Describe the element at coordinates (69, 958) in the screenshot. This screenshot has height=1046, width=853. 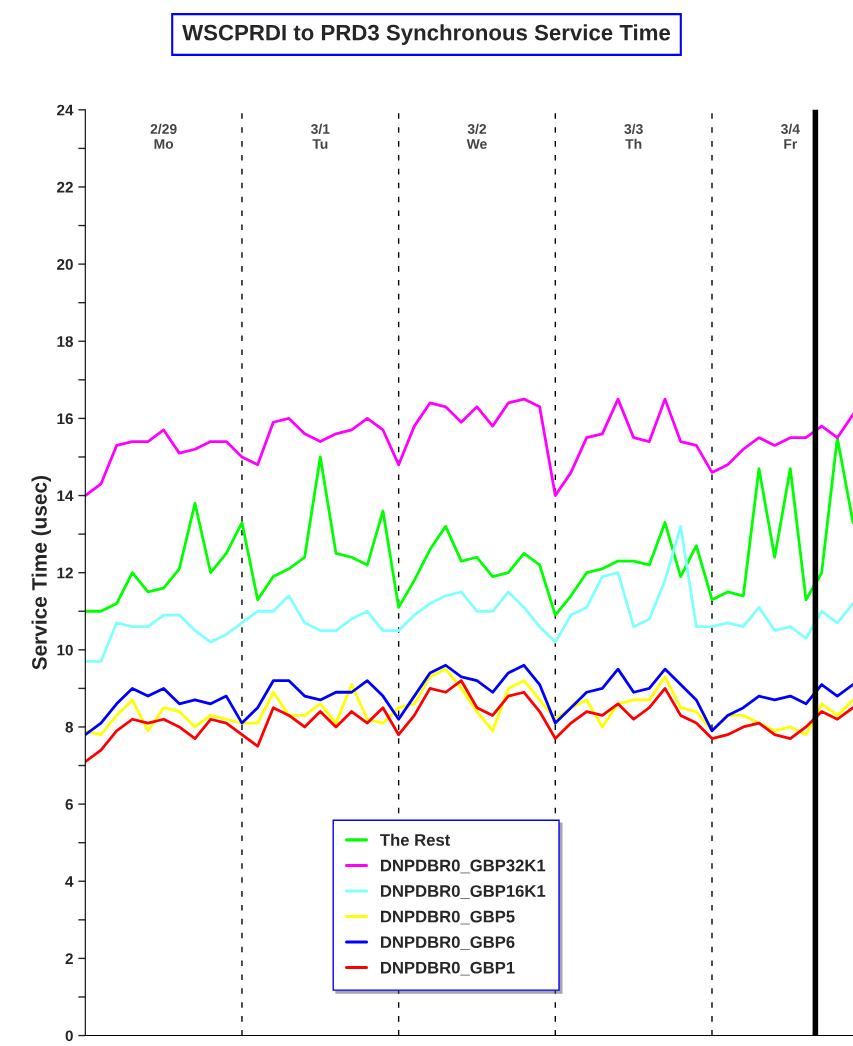
I see `y-tick-label: 2` at that location.